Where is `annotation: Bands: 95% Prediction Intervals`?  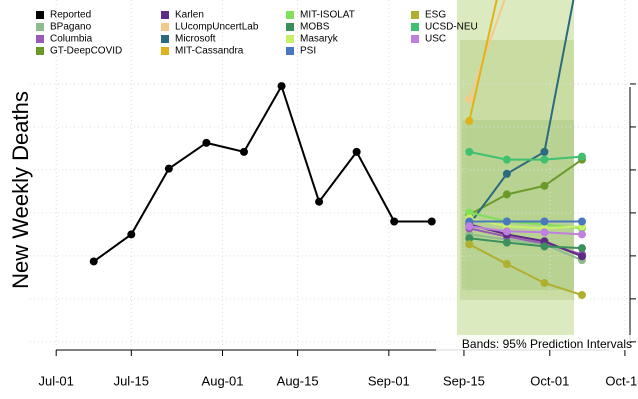 annotation: Bands: 95% Prediction Intervals is located at coordinates (547, 344).